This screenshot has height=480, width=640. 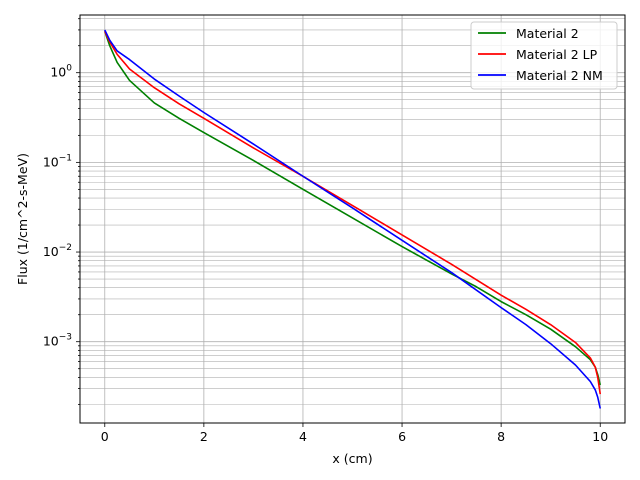 What do you see at coordinates (402, 436) in the screenshot?
I see `x-tick-label: 6` at bounding box center [402, 436].